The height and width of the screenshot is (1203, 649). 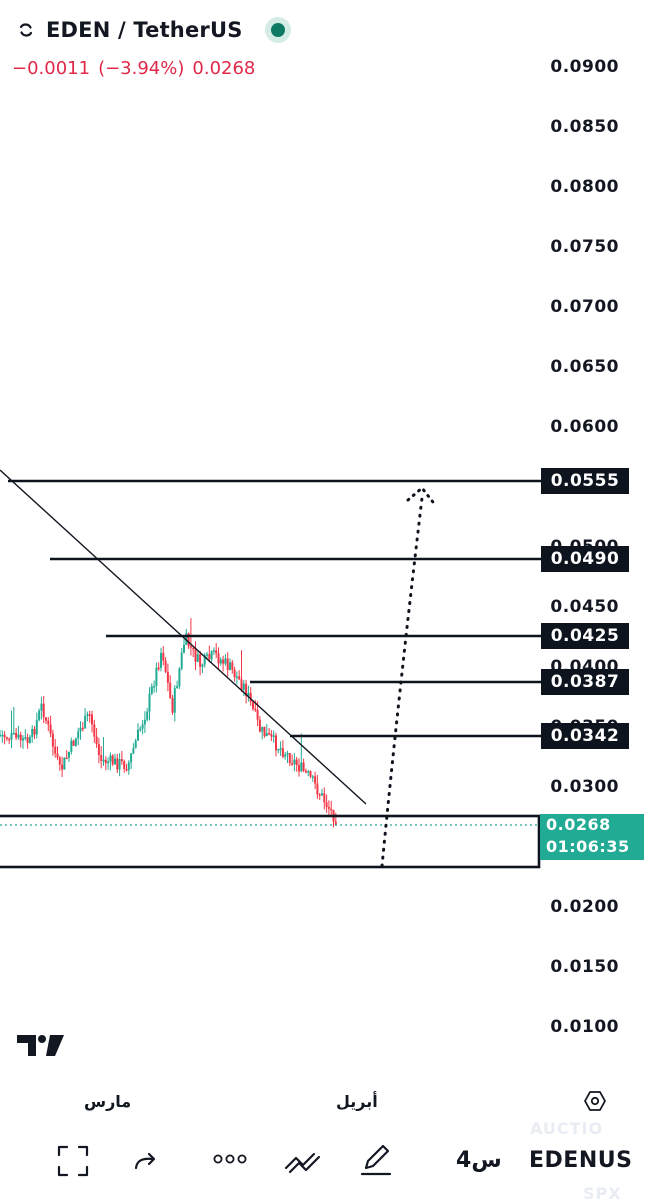 I want to click on indicators-icon, so click(x=303, y=1161).